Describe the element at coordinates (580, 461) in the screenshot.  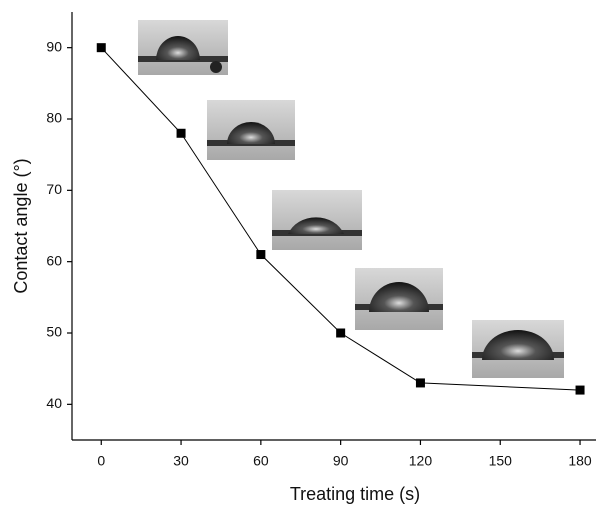
I see `x-tick-label: 180` at that location.